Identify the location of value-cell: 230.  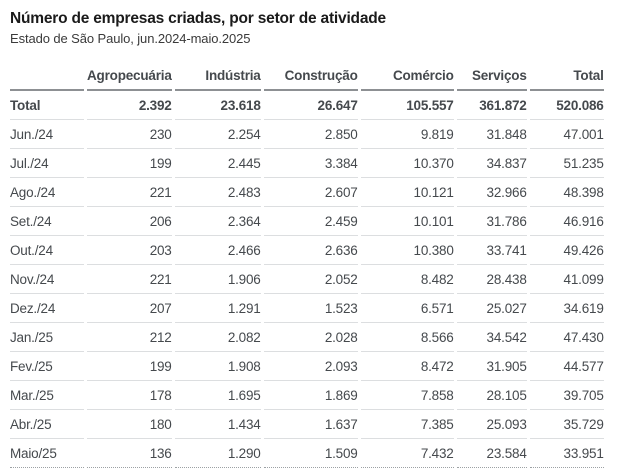
(129, 134).